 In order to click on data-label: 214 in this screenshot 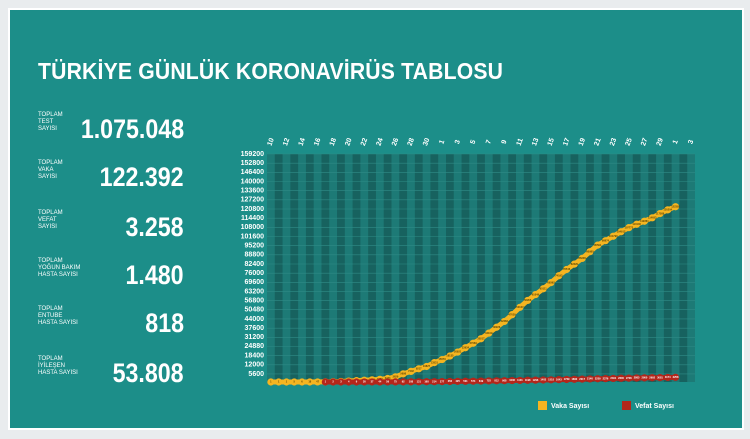, I will do `click(434, 381)`.